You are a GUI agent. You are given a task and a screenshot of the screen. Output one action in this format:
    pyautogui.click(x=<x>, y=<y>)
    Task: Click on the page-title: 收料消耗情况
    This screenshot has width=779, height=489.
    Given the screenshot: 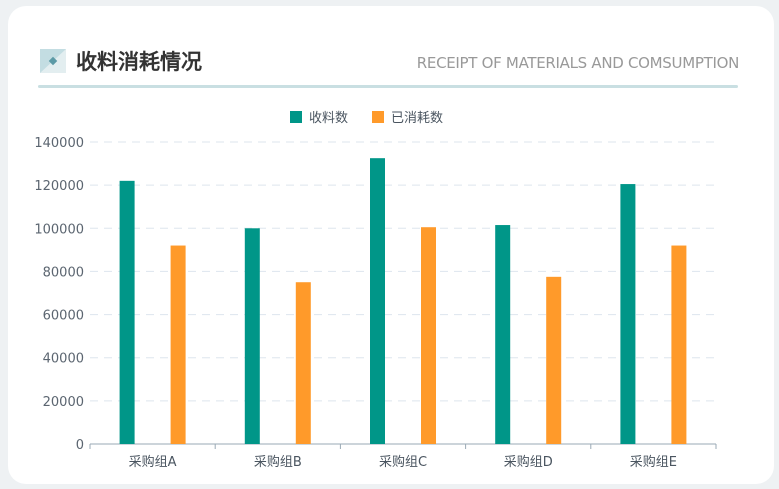 What is the action you would take?
    pyautogui.click(x=139, y=62)
    